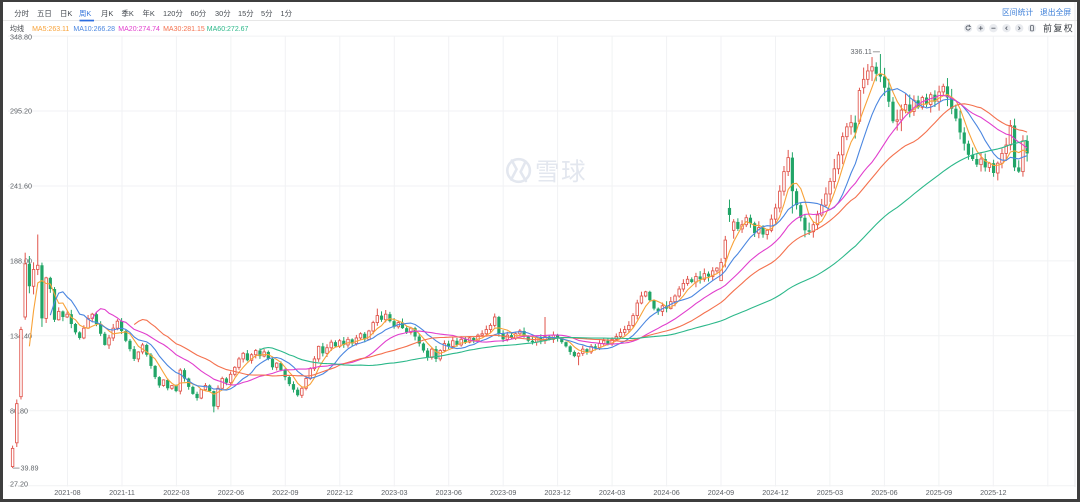 This screenshot has width=1080, height=502. Describe the element at coordinates (173, 13) in the screenshot. I see `svg-text: 120分` at that location.